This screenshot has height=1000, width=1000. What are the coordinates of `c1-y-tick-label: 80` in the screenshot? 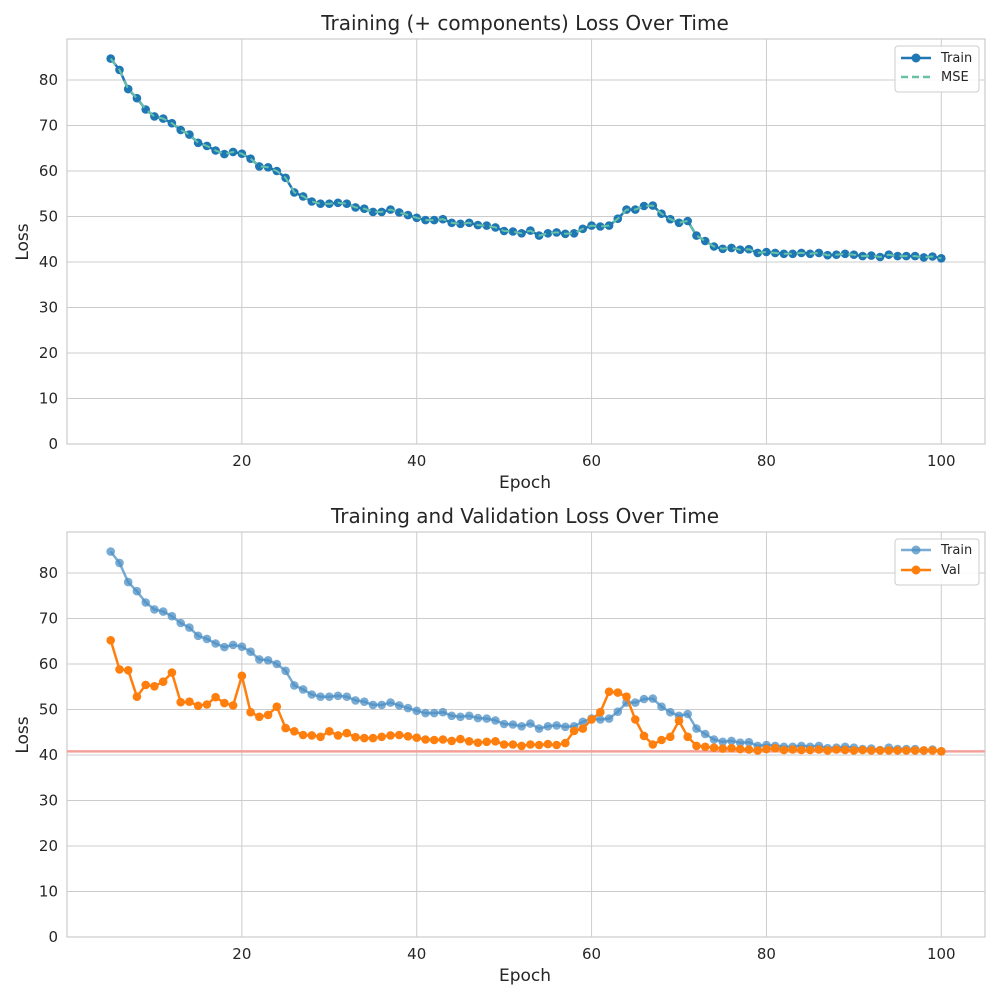 It's located at (48, 80).